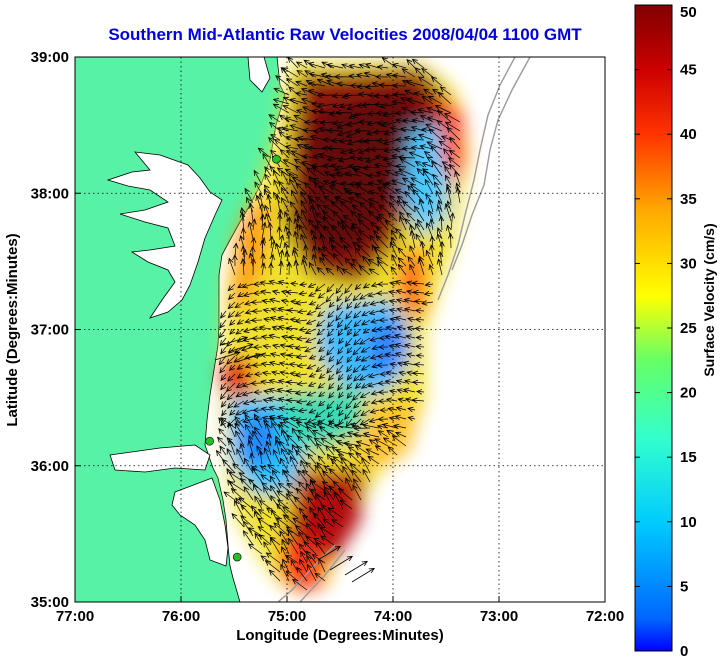 The width and height of the screenshot is (724, 664). What do you see at coordinates (688, 263) in the screenshot?
I see `colorbar-tick-label: 30` at bounding box center [688, 263].